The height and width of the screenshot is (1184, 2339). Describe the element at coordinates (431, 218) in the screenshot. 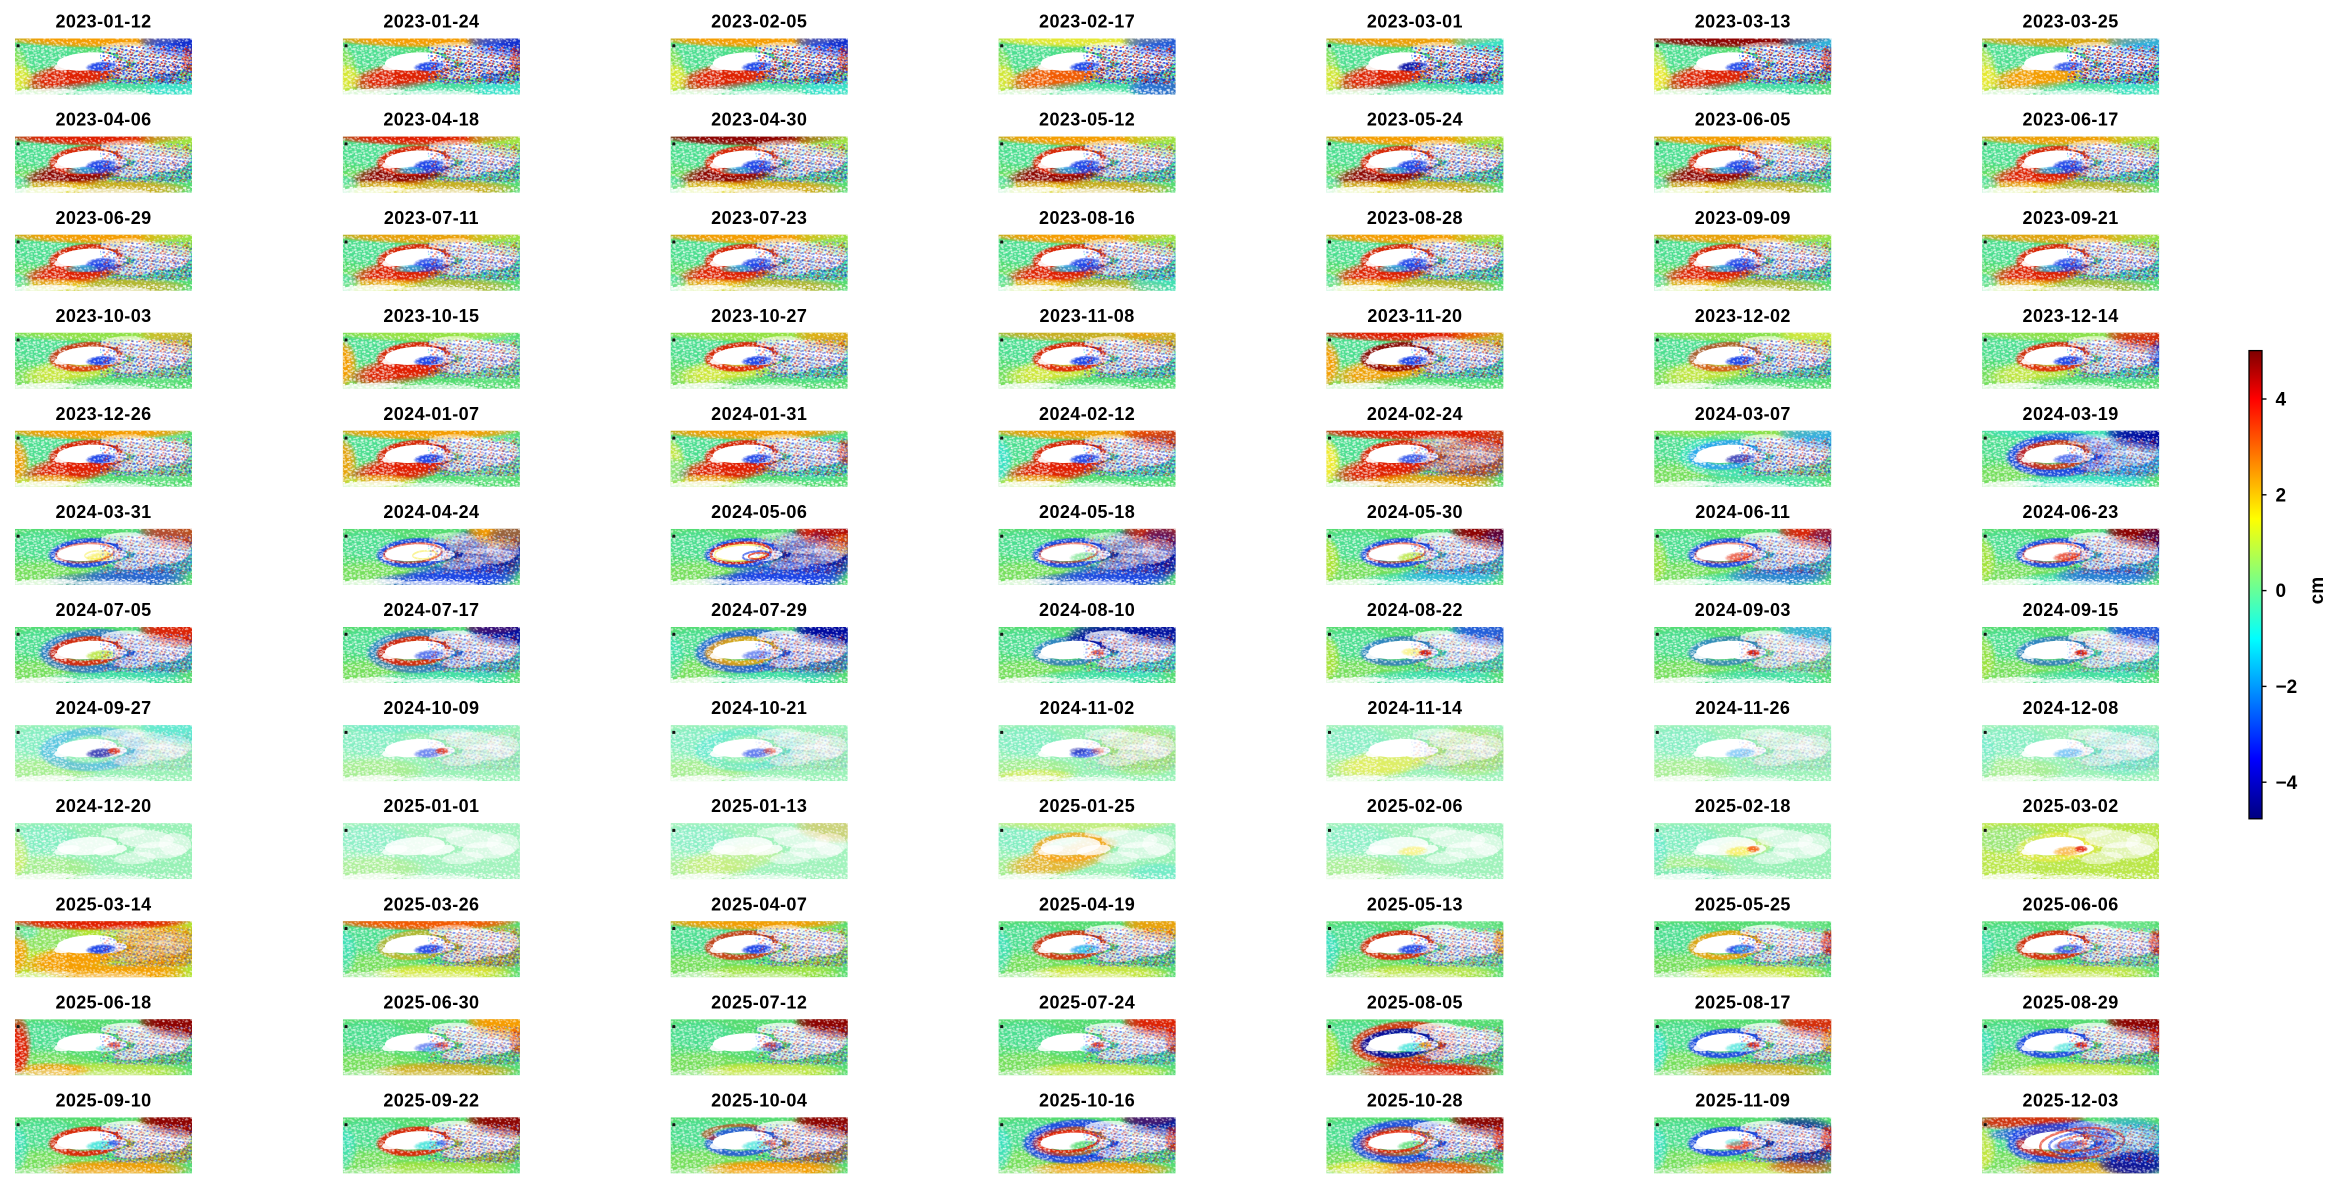

I see `svg-text: 2023-07-11` at that location.